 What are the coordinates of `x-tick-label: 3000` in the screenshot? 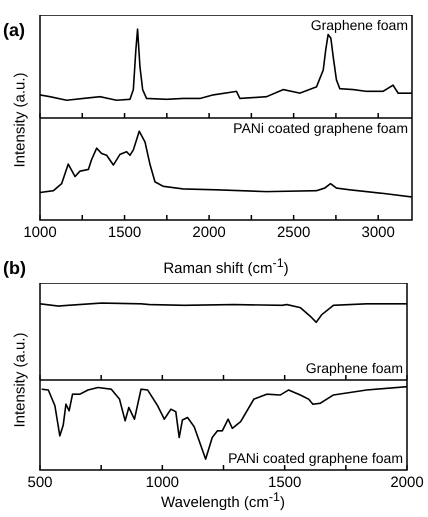 It's located at (378, 233).